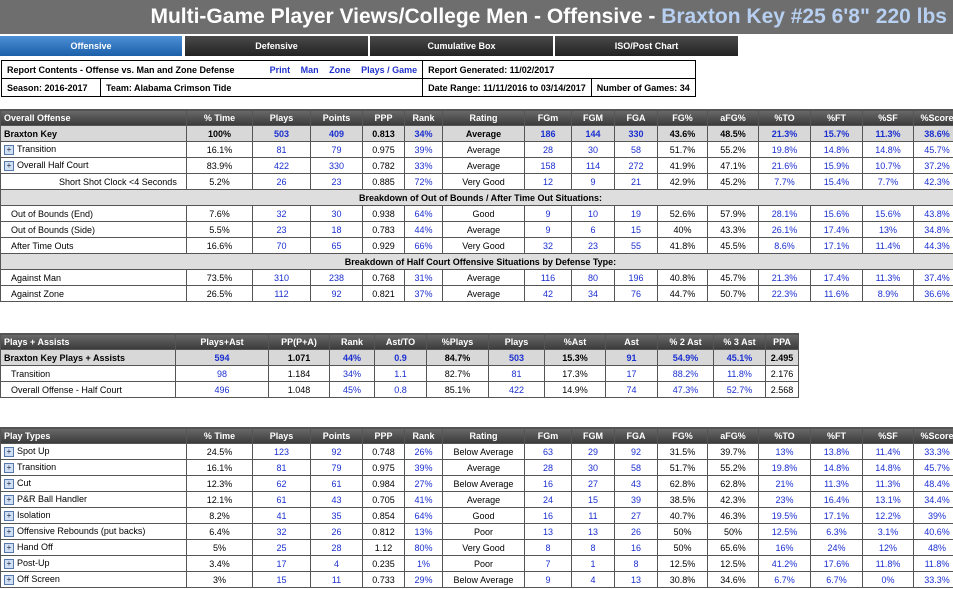 The width and height of the screenshot is (953, 589). What do you see at coordinates (336, 149) in the screenshot?
I see `table-cell: 79` at bounding box center [336, 149].